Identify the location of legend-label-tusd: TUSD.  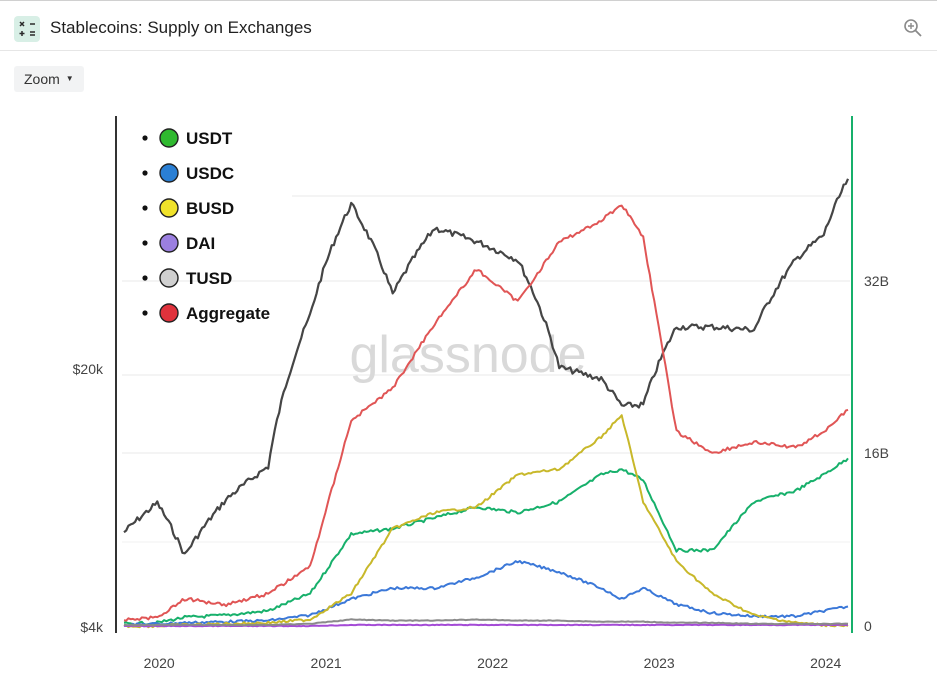
(209, 278).